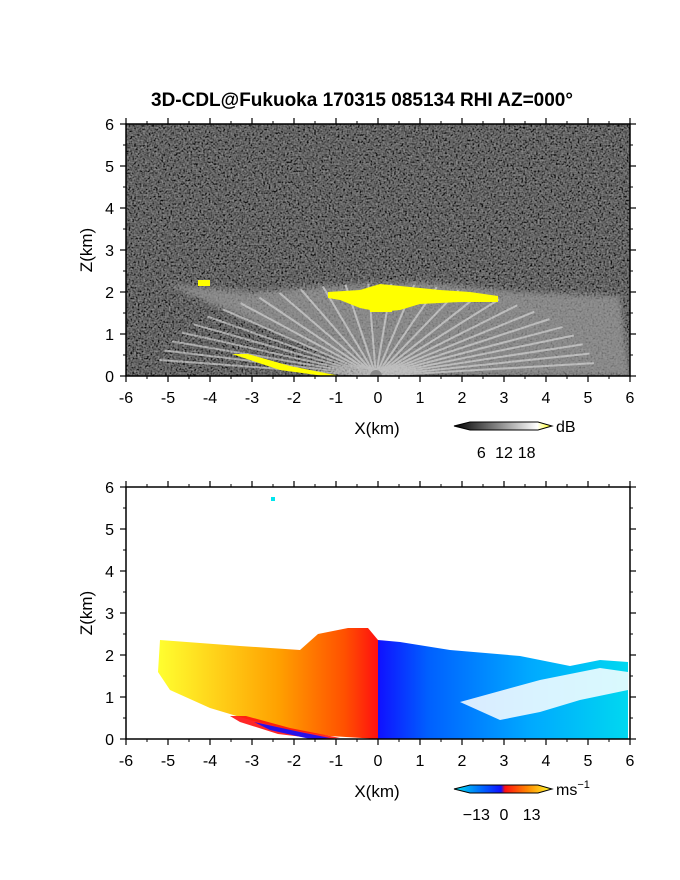 The height and width of the screenshot is (880, 680). Describe the element at coordinates (109, 293) in the screenshot. I see `backscatter-y-tick-label: 2` at that location.